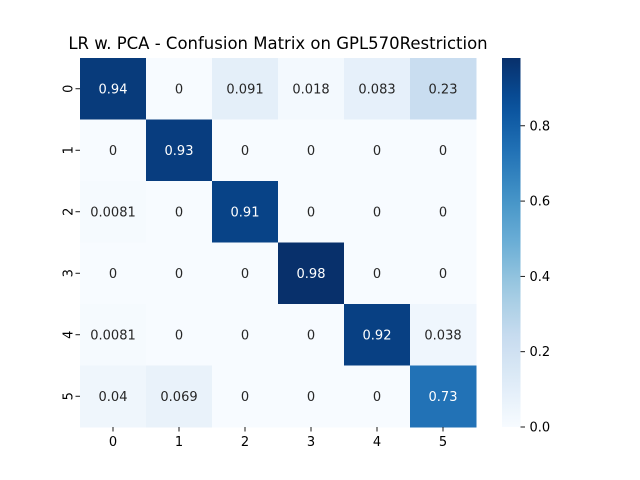 This screenshot has width=640, height=480. What do you see at coordinates (540, 126) in the screenshot?
I see `colorbar-tick-label: 0.8` at bounding box center [540, 126].